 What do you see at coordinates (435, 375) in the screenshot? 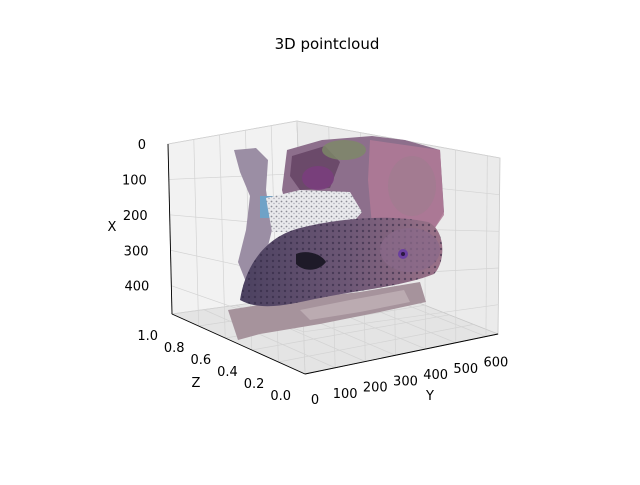
I see `y-tick-label: 400` at bounding box center [435, 375].